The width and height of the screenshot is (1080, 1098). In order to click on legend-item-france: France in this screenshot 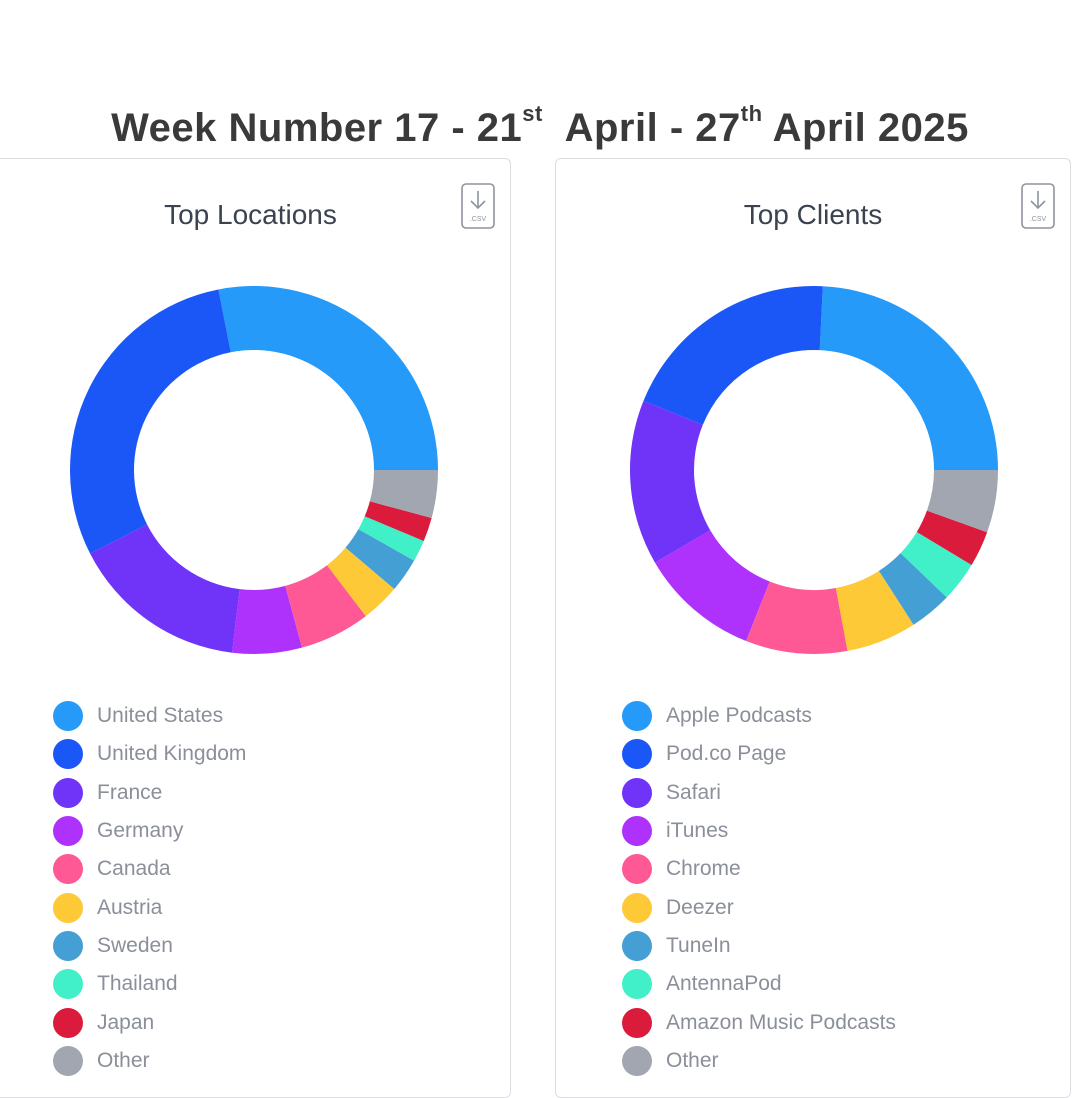, I will do `click(149, 793)`.